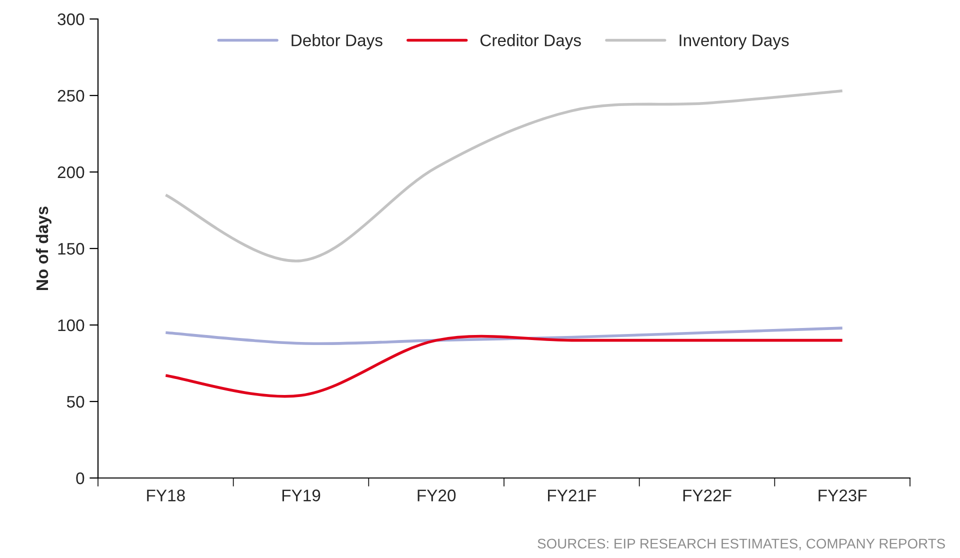 The height and width of the screenshot is (558, 960). I want to click on x-tick-label: FY22F, so click(707, 496).